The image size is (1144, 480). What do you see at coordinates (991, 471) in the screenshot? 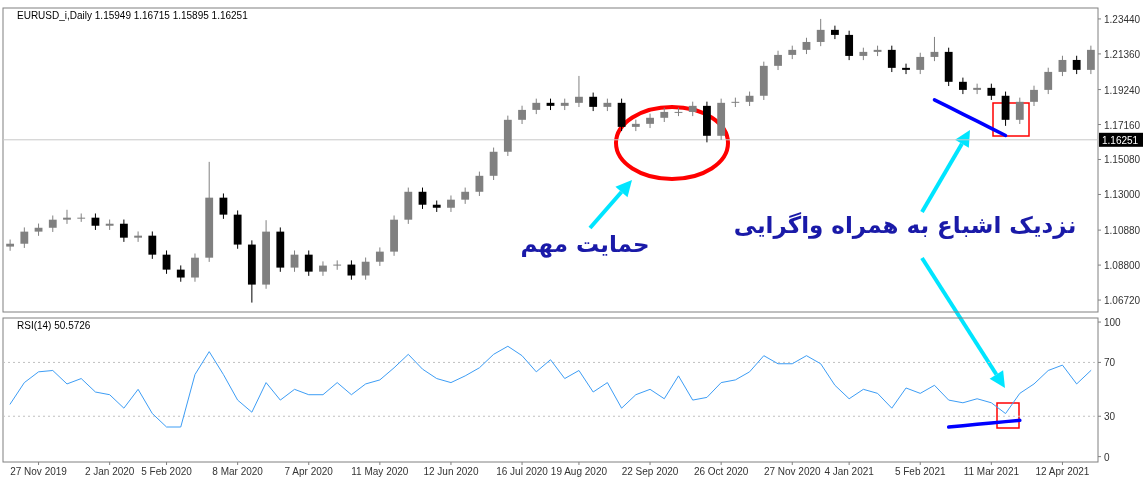
I see `x-tick-label: 11 Mar 2021` at bounding box center [991, 471].